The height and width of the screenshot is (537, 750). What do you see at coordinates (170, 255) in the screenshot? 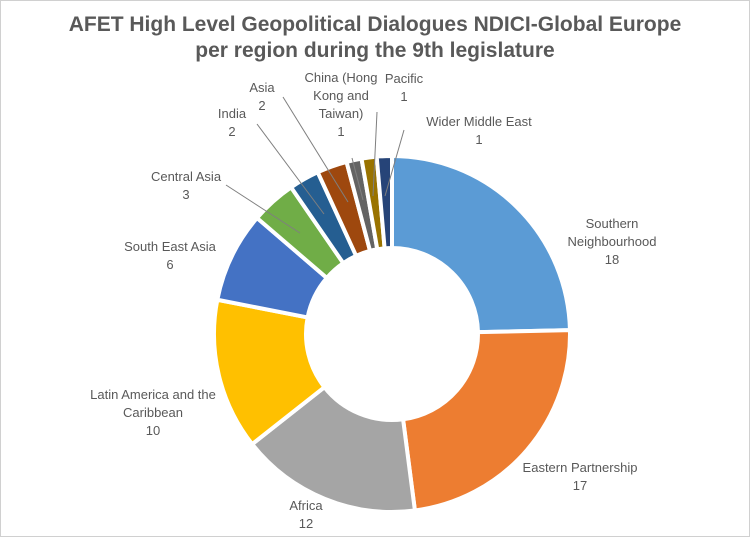
I see `slice-label-4: South East Asia 6` at bounding box center [170, 255].